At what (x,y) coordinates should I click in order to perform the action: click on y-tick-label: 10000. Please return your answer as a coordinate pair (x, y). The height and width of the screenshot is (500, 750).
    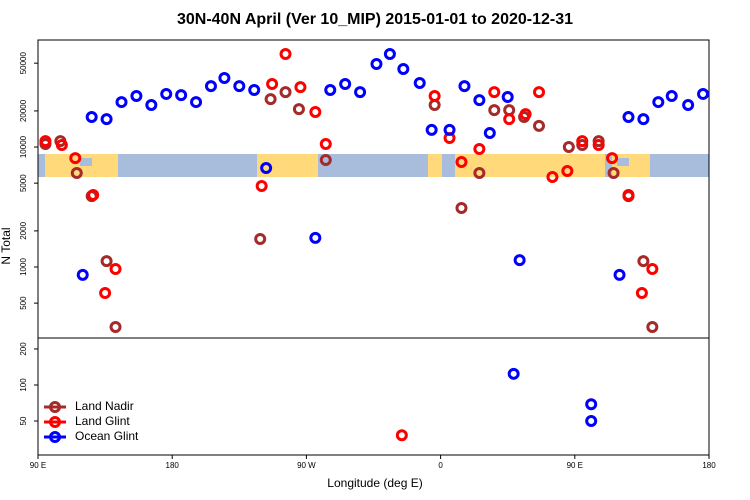
    Looking at the image, I should click on (23, 146).